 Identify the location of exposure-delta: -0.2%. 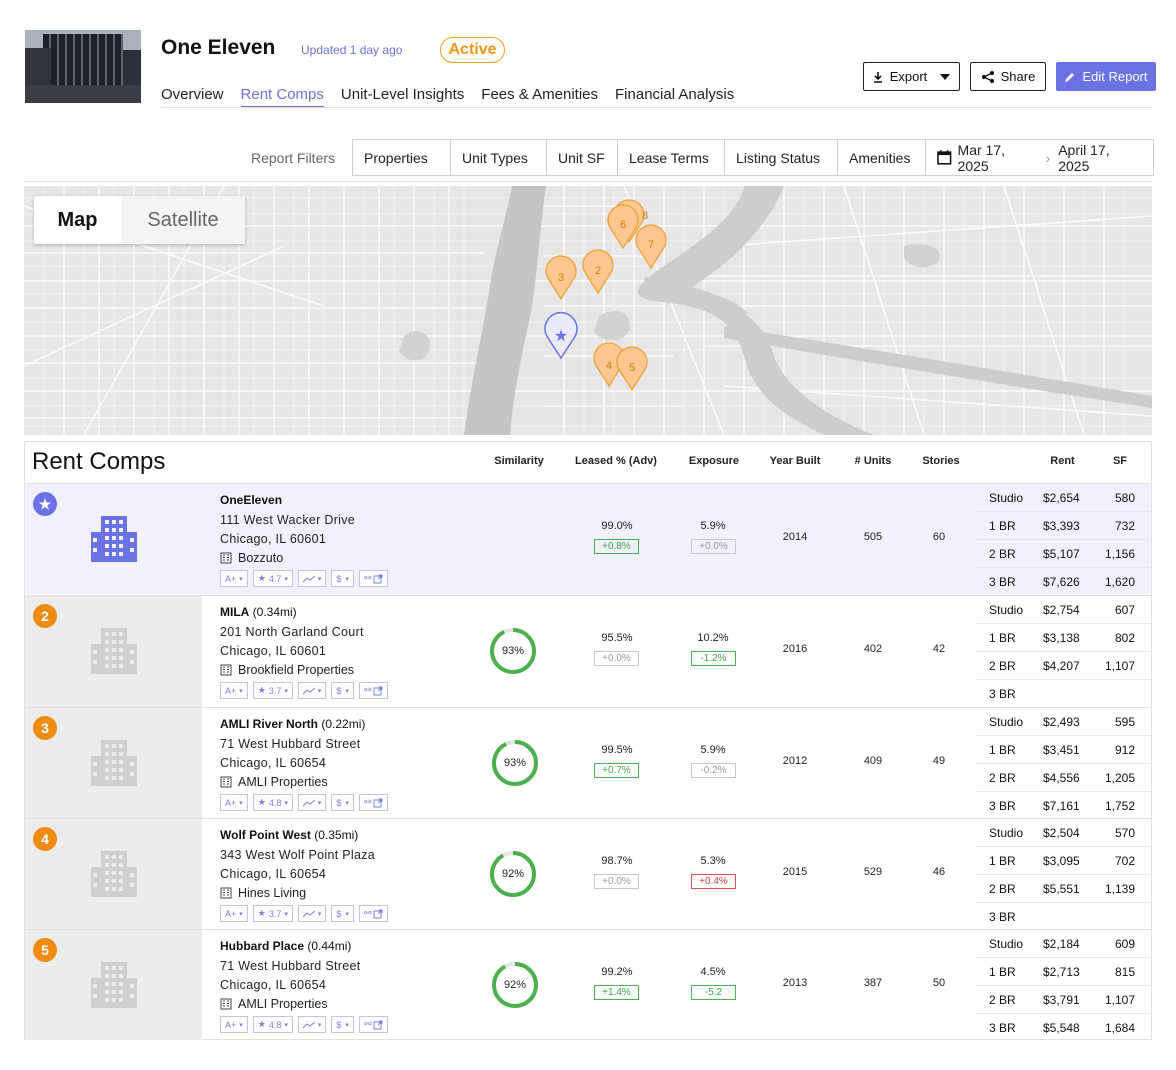
(713, 770).